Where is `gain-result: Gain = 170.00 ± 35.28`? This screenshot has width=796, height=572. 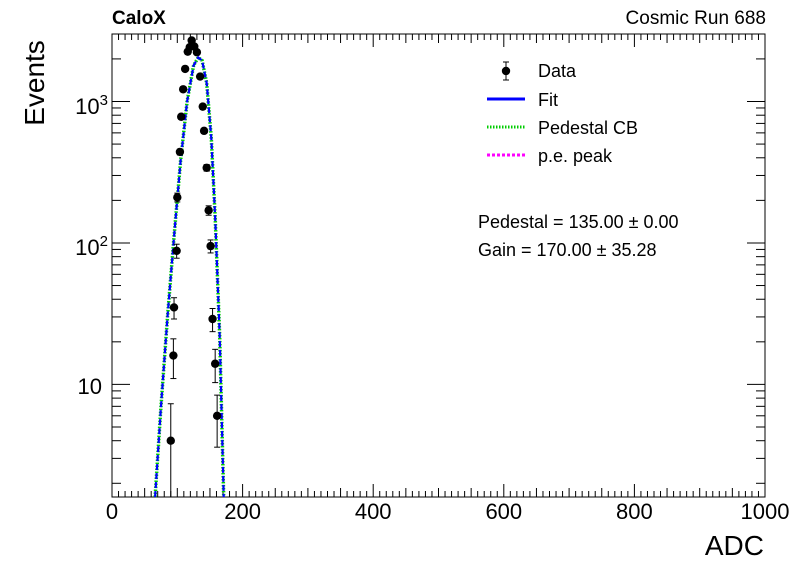
gain-result: Gain = 170.00 ± 35.28 is located at coordinates (567, 250).